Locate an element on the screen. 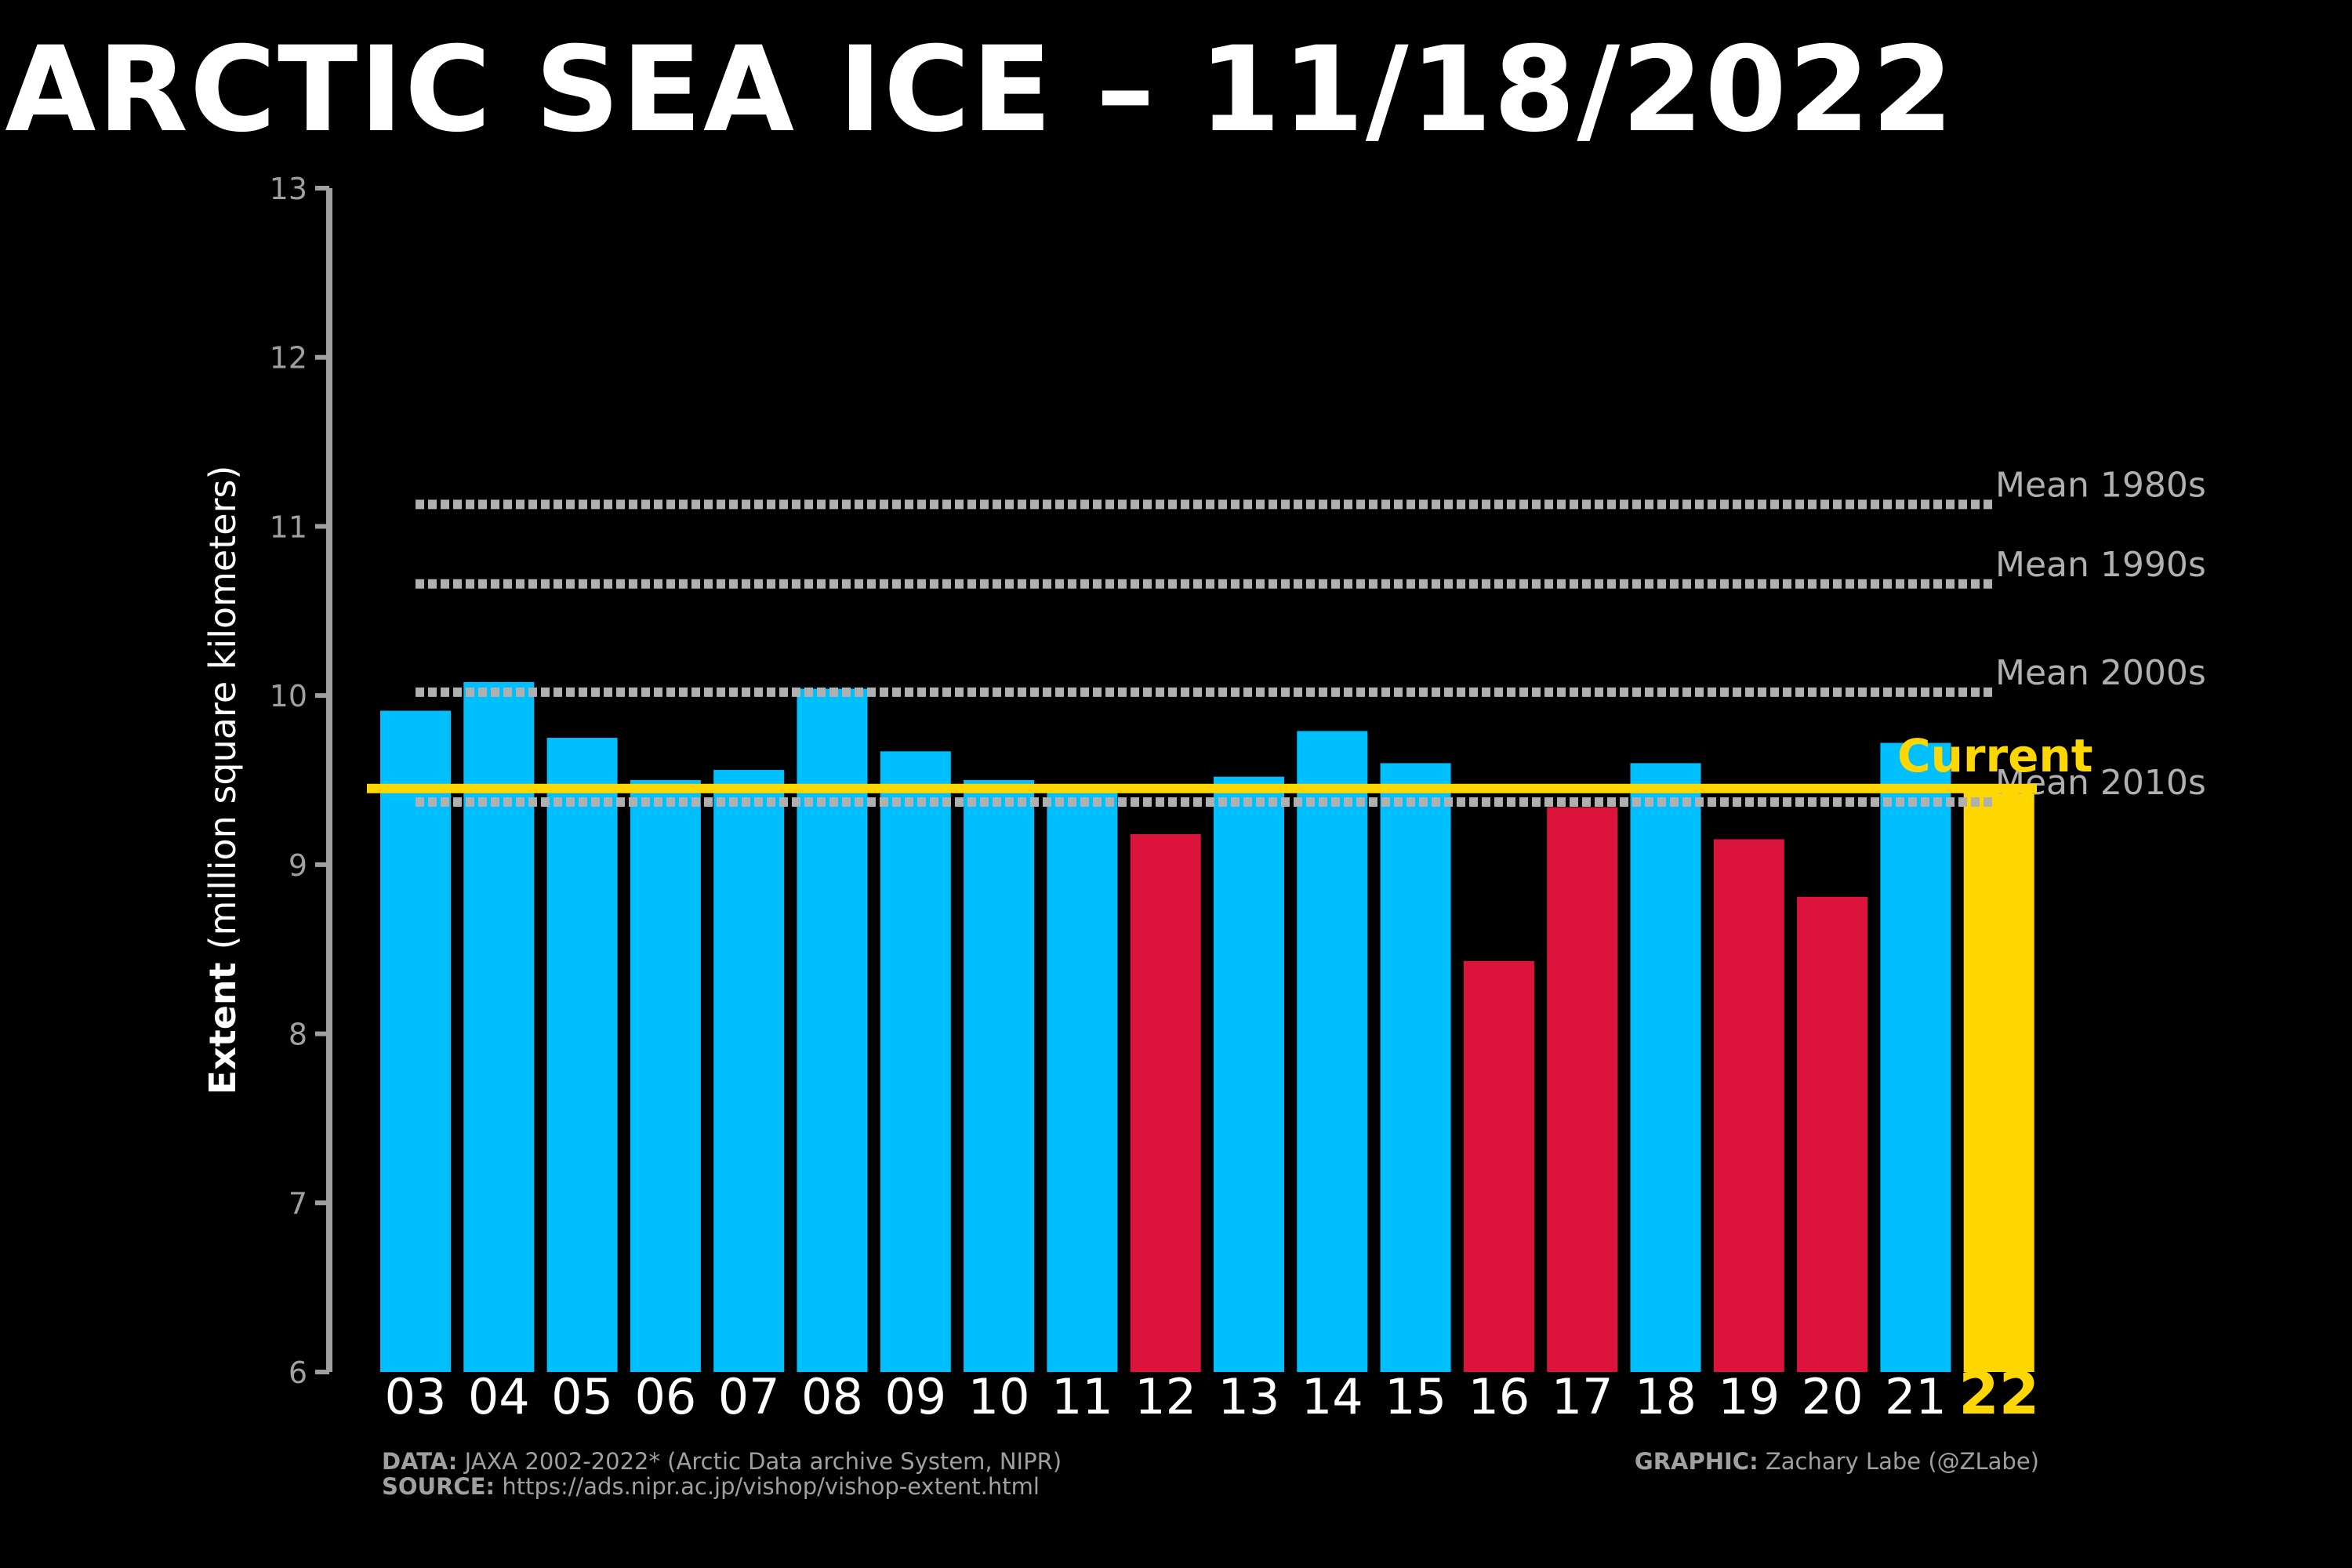 The image size is (2352, 1568). x-tick-label: 22 is located at coordinates (1998, 1394).